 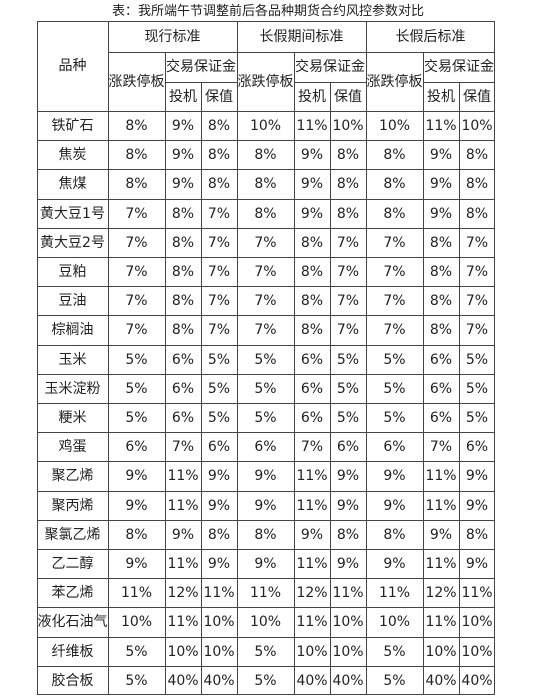 I want to click on row-variety-name: 黄大豆2号, so click(x=72, y=242).